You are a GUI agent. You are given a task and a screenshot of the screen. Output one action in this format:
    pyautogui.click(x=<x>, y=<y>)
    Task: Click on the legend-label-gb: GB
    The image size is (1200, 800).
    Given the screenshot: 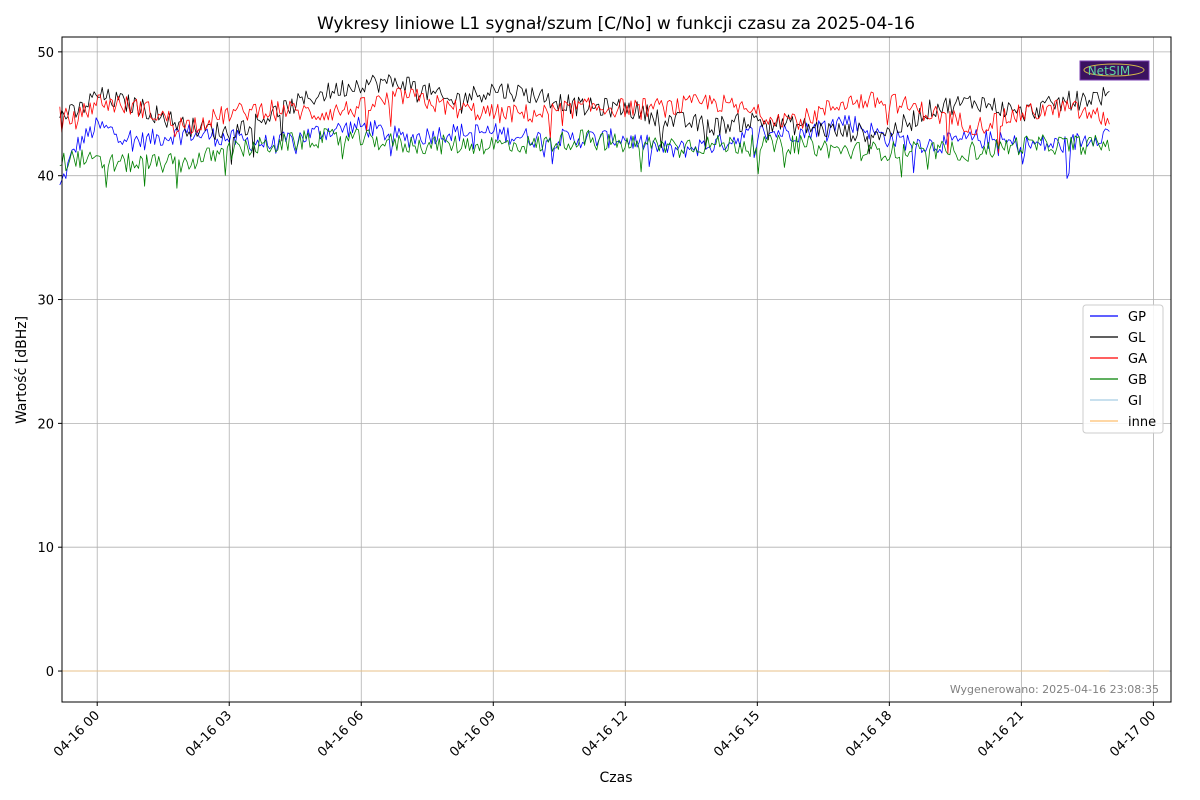 What is the action you would take?
    pyautogui.click(x=1137, y=380)
    